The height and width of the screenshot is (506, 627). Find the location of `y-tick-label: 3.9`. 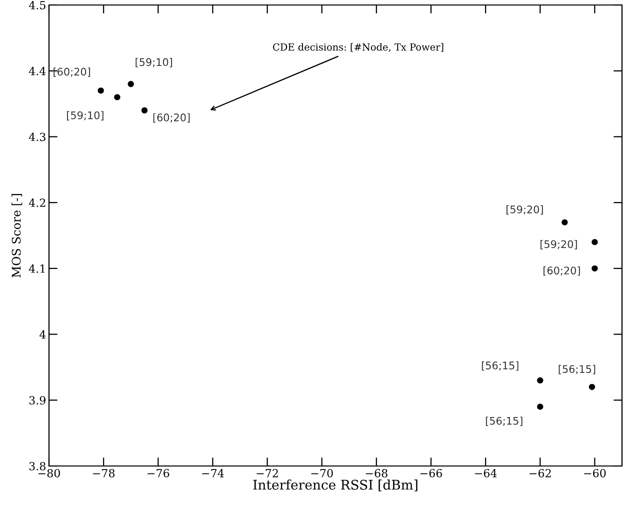

y-tick-label: 3.9 is located at coordinates (37, 400).